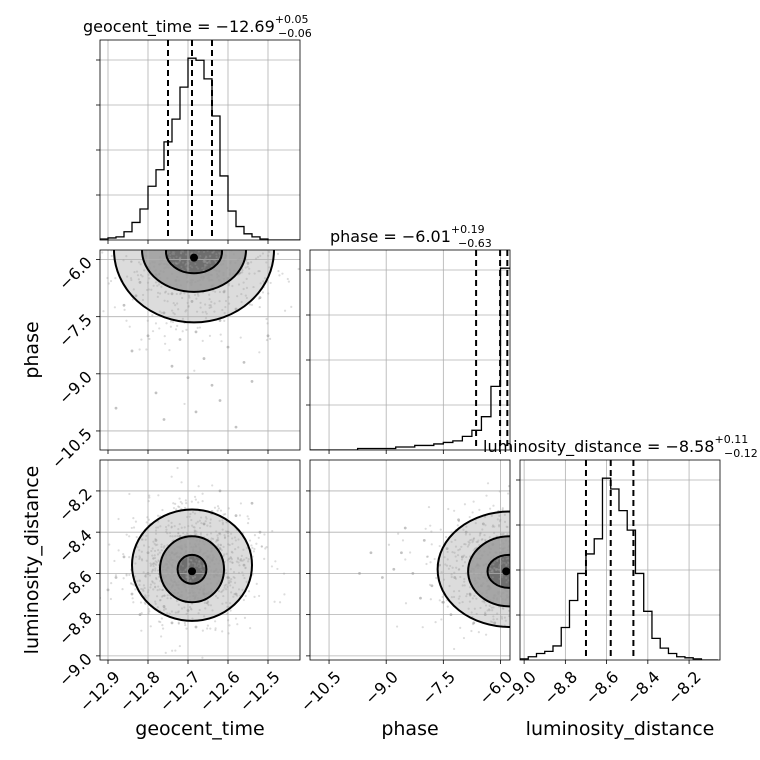  I want to click on hist-frame-geocent_time, so click(200, 140).